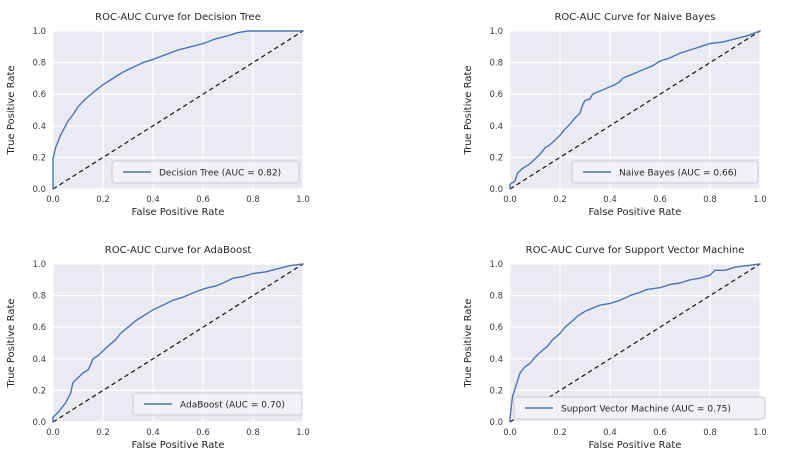 The image size is (787, 462). Describe the element at coordinates (678, 174) in the screenshot. I see `legend-label: Naive Bayes (AUC = 0.66)` at that location.